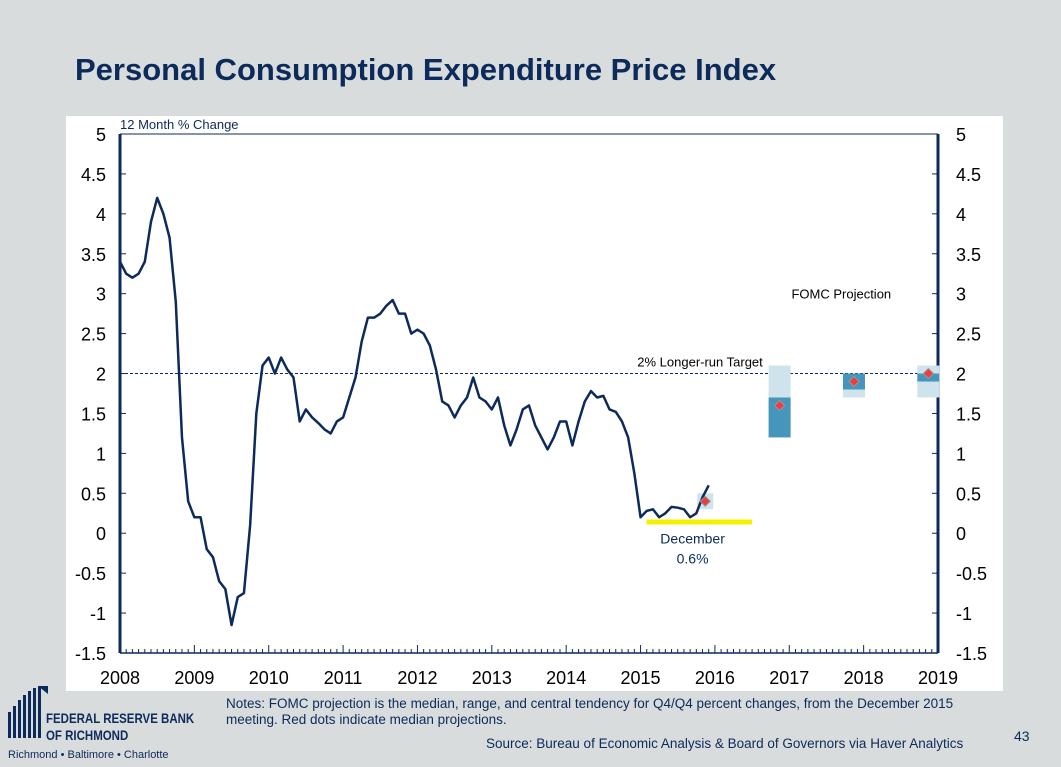 This screenshot has height=767, width=1061. What do you see at coordinates (93, 494) in the screenshot?
I see `y-tick-label-left: 0.5` at bounding box center [93, 494].